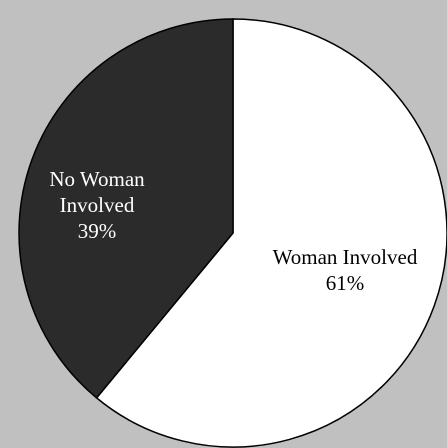 The width and height of the screenshot is (447, 448). I want to click on slice-name-label: No Woman, so click(97, 179).